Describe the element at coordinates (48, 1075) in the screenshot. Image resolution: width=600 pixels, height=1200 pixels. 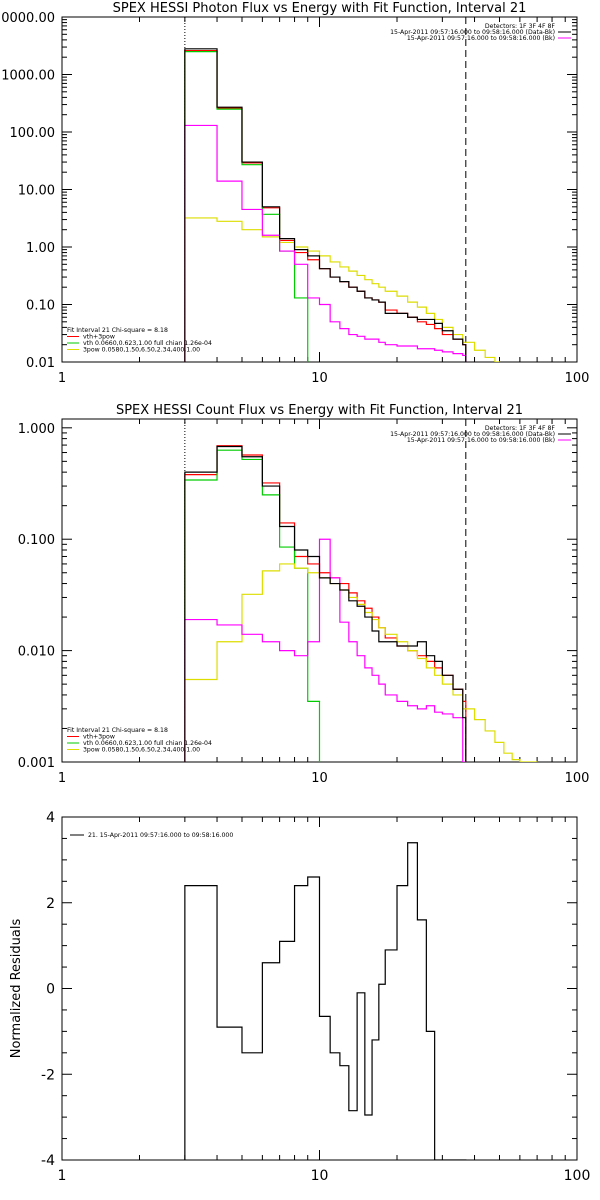
I see `y-tick-label: -2` at that location.